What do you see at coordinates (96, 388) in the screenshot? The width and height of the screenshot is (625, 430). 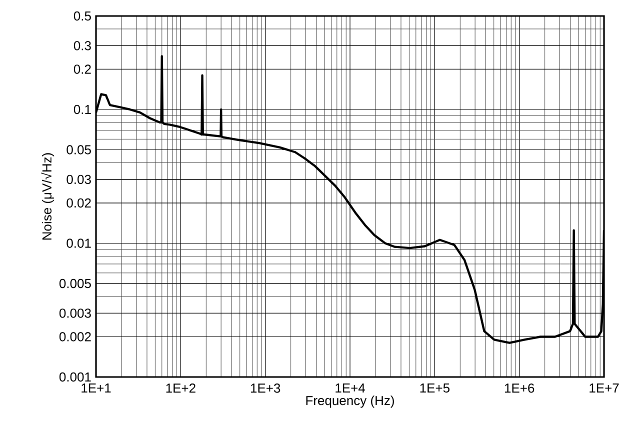 I see `x-tick-label: 1E+1` at bounding box center [96, 388].